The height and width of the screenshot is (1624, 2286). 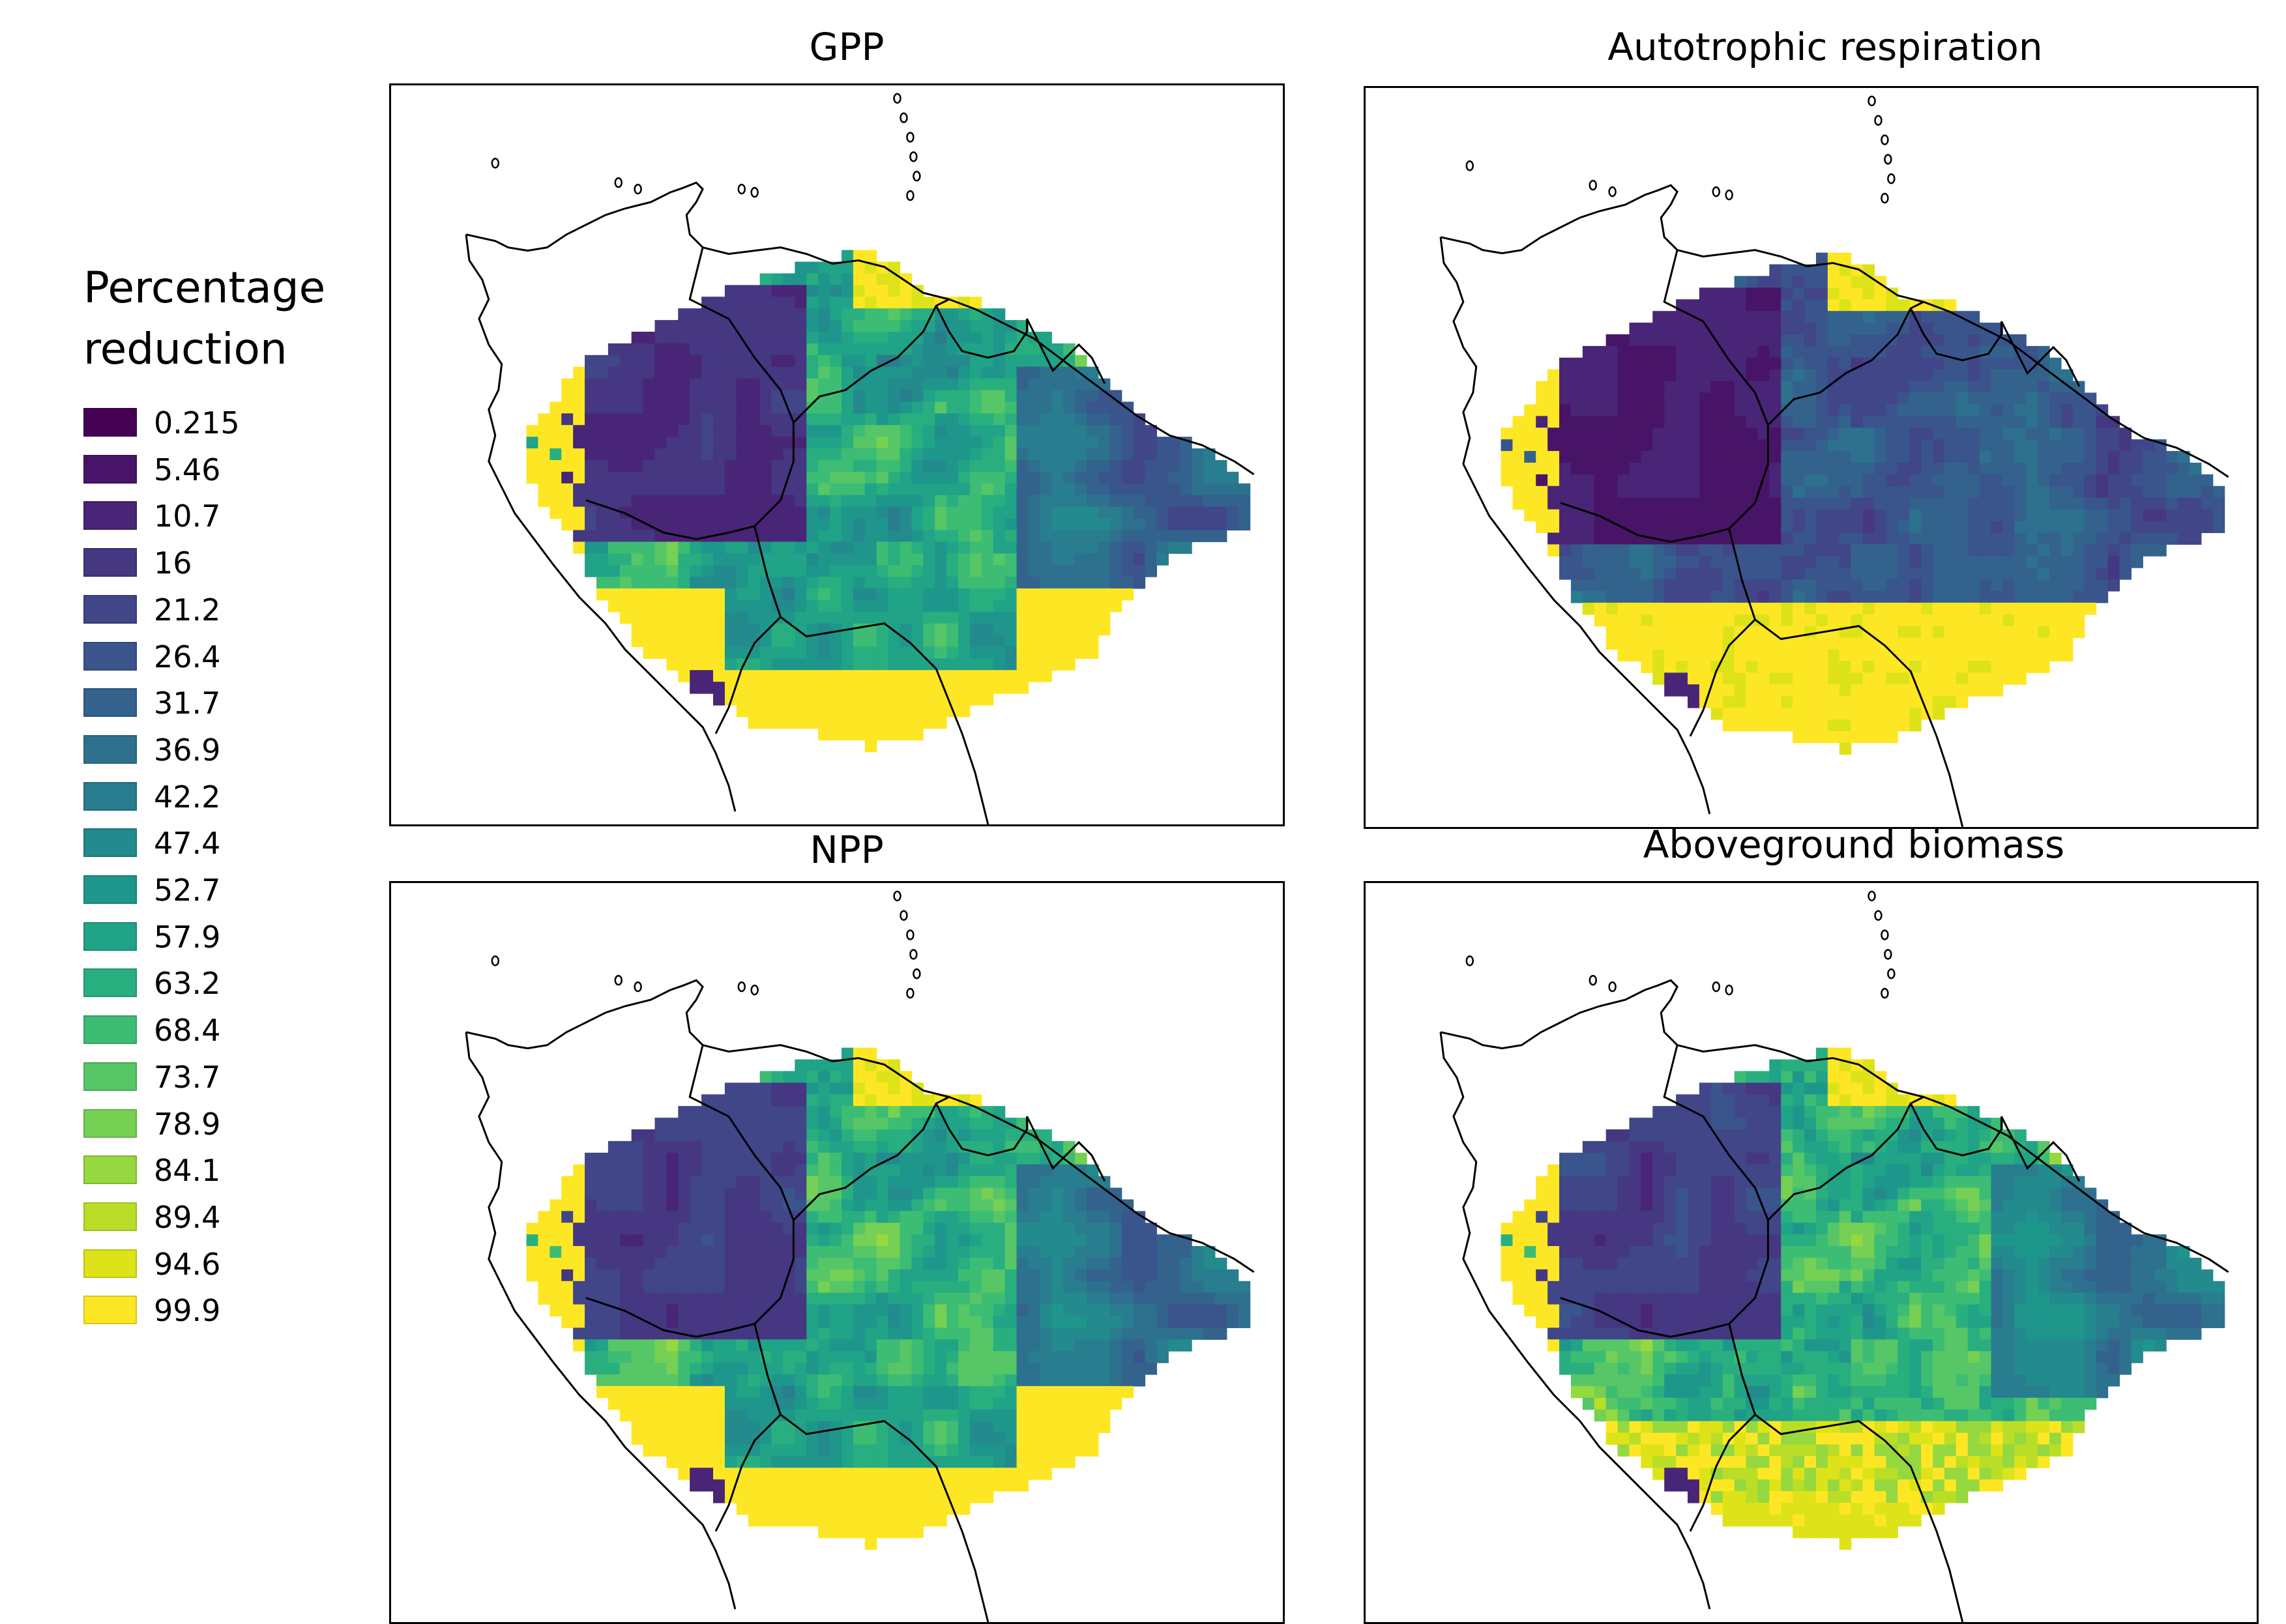 What do you see at coordinates (187, 843) in the screenshot?
I see `legend-label: 47.4` at bounding box center [187, 843].